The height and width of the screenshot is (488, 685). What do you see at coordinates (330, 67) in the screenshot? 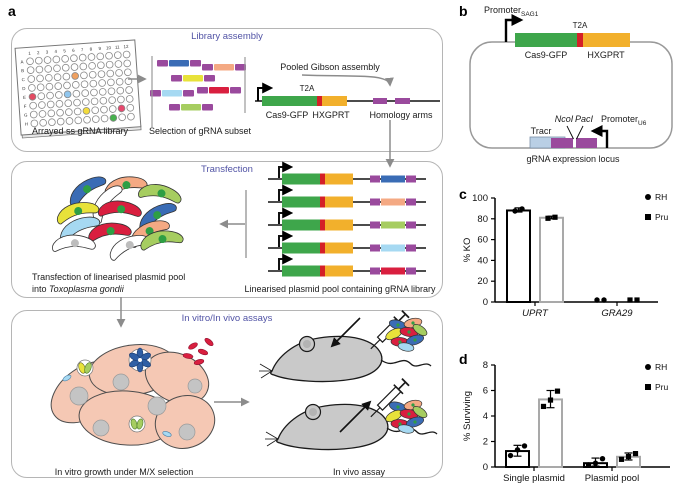
I see `gibson-label: Pooled Gibson assembly` at bounding box center [330, 67].